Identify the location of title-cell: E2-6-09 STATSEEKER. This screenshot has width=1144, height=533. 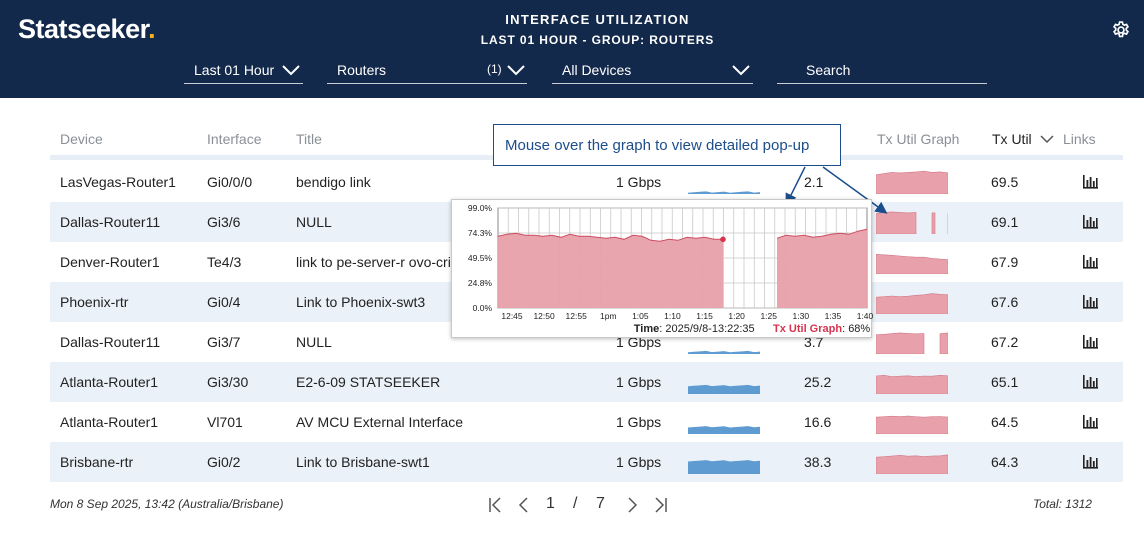
(368, 382).